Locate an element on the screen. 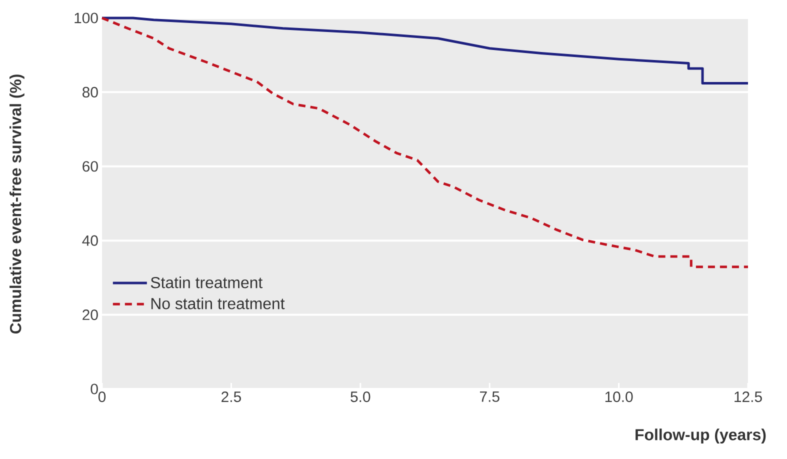 This screenshot has width=787, height=459. y-tick-label: 0 is located at coordinates (94, 389).